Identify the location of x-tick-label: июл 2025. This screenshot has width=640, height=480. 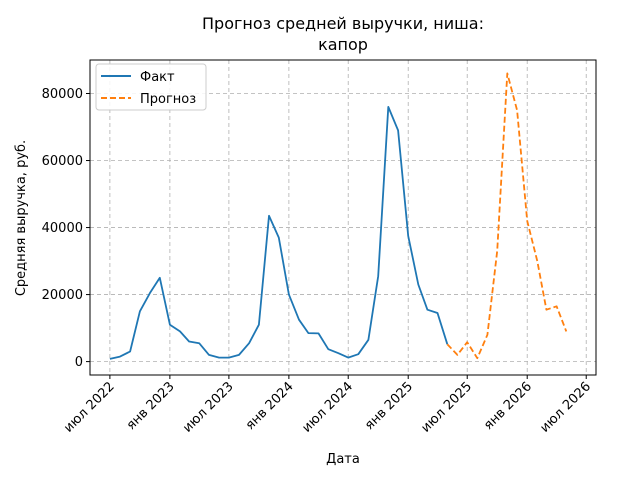
(447, 407).